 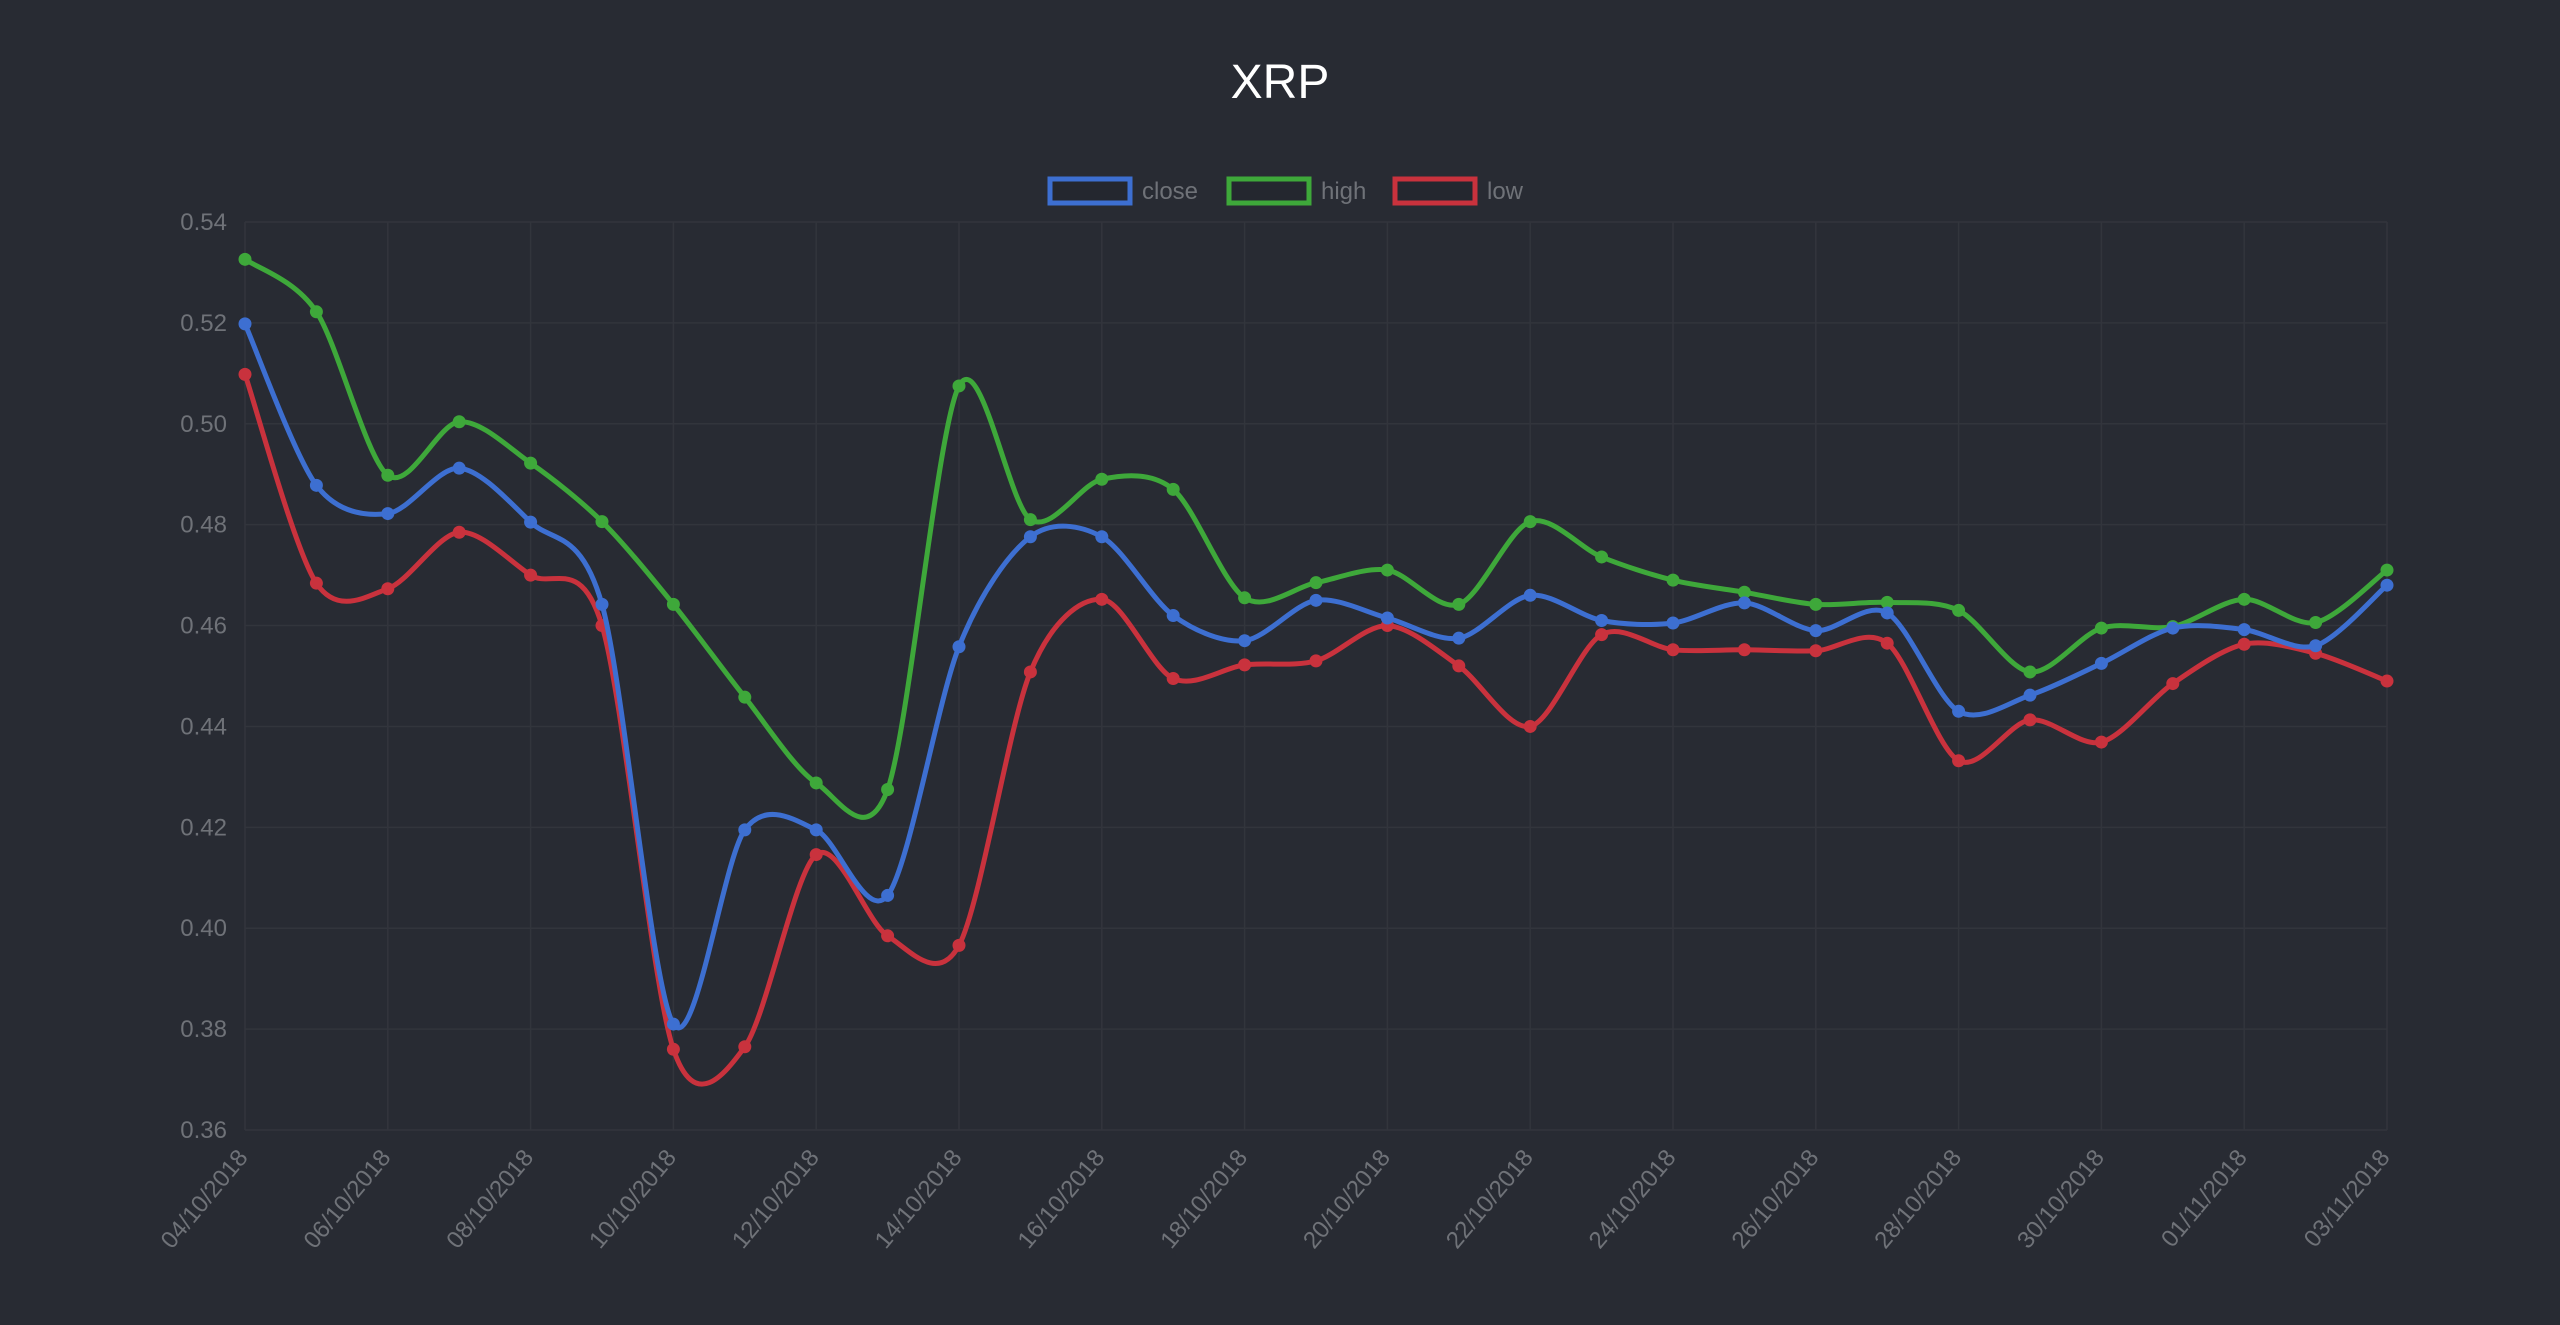 I want to click on y-tick-label: 0.36, so click(x=203, y=1130).